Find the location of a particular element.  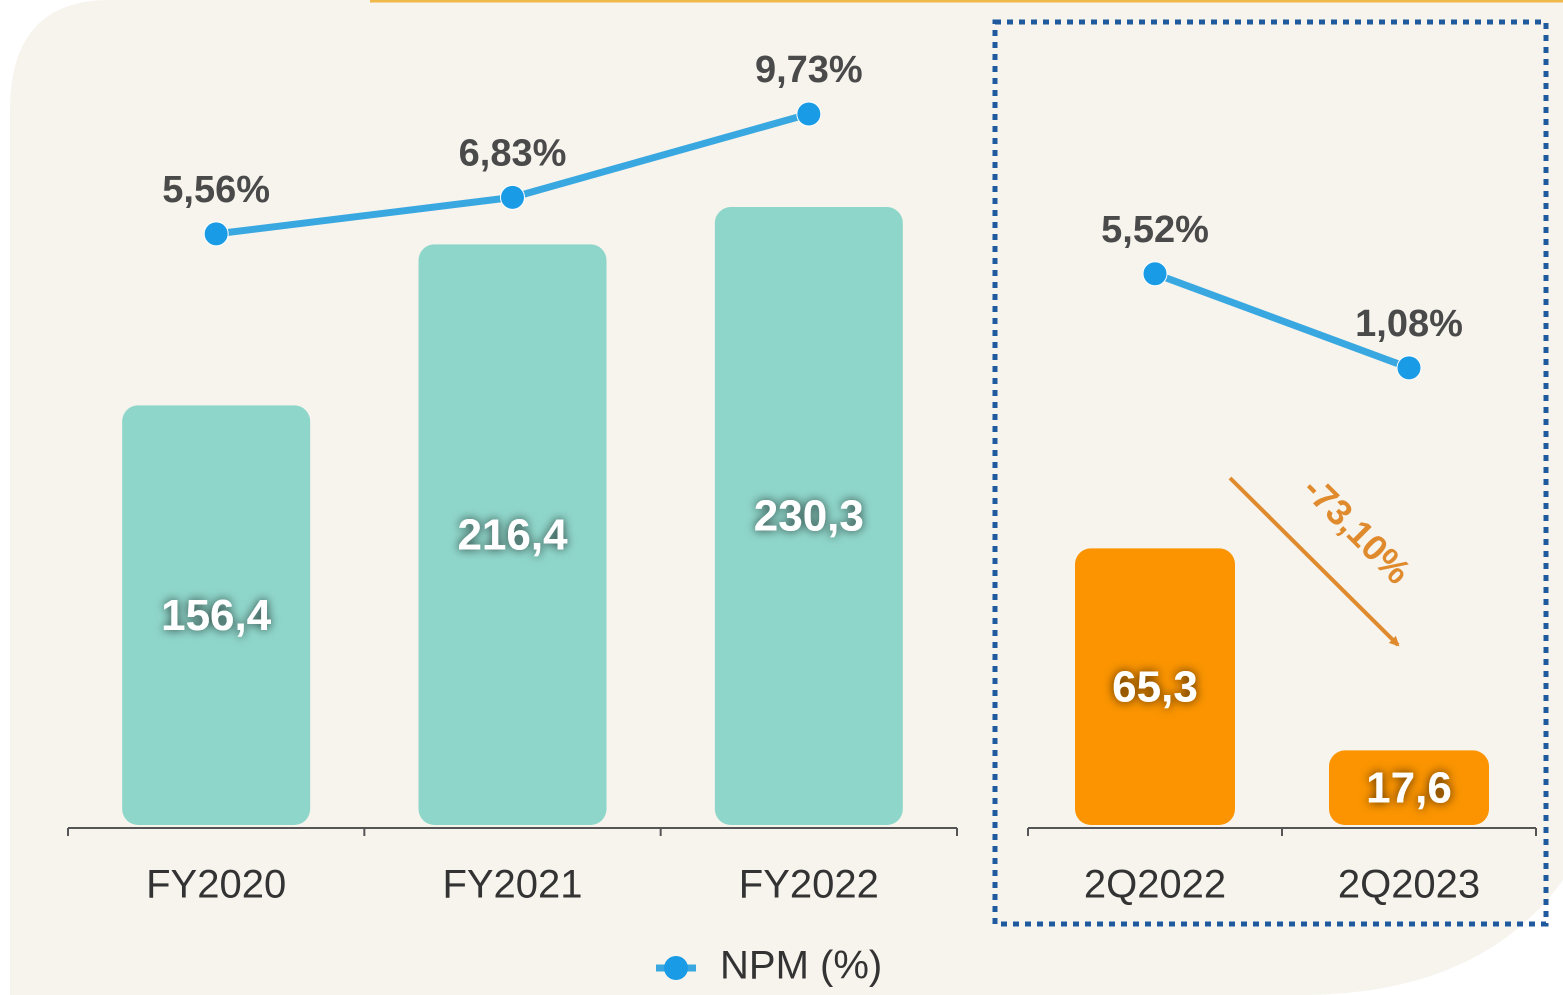

npm-label: 1,08% is located at coordinates (1409, 324).